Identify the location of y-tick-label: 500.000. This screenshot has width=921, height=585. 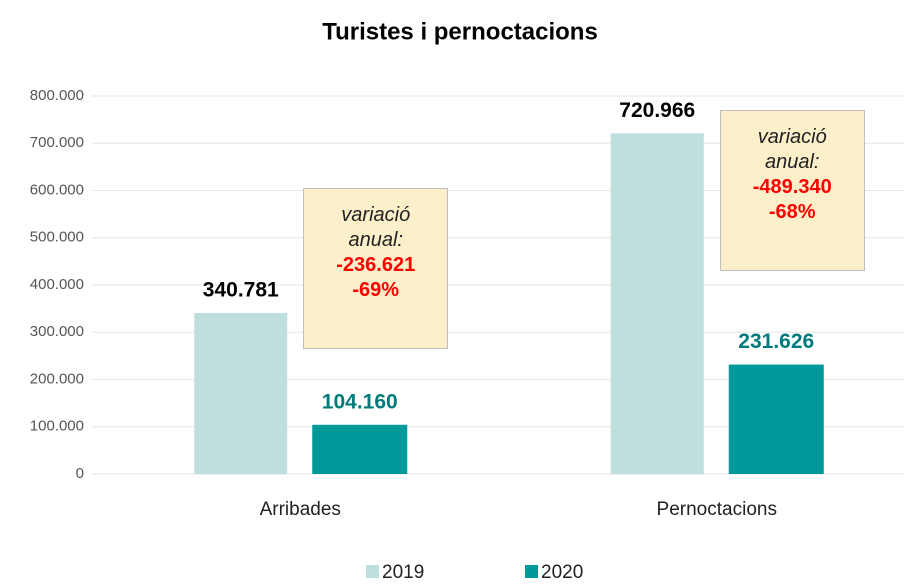
(57, 237).